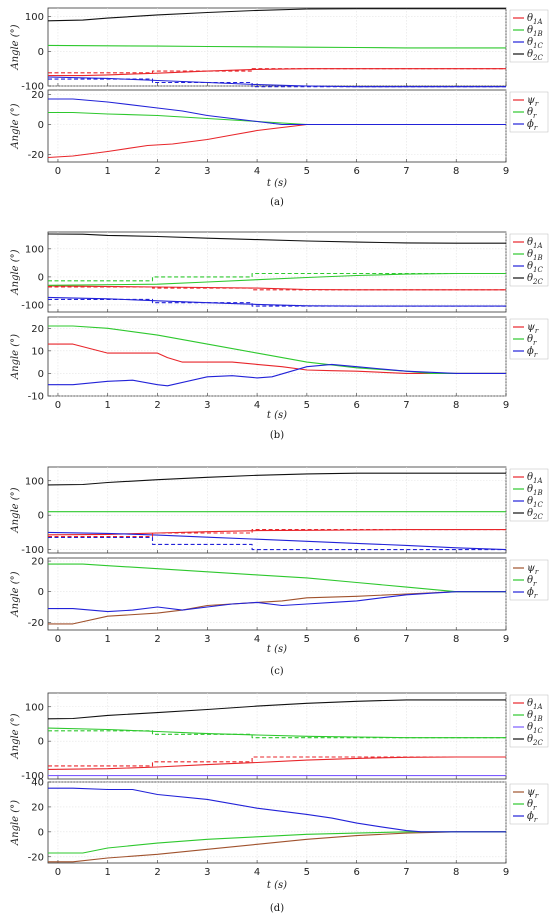 Image resolution: width=550 pixels, height=918 pixels. I want to click on series-line-θ1B, so click(276, 46).